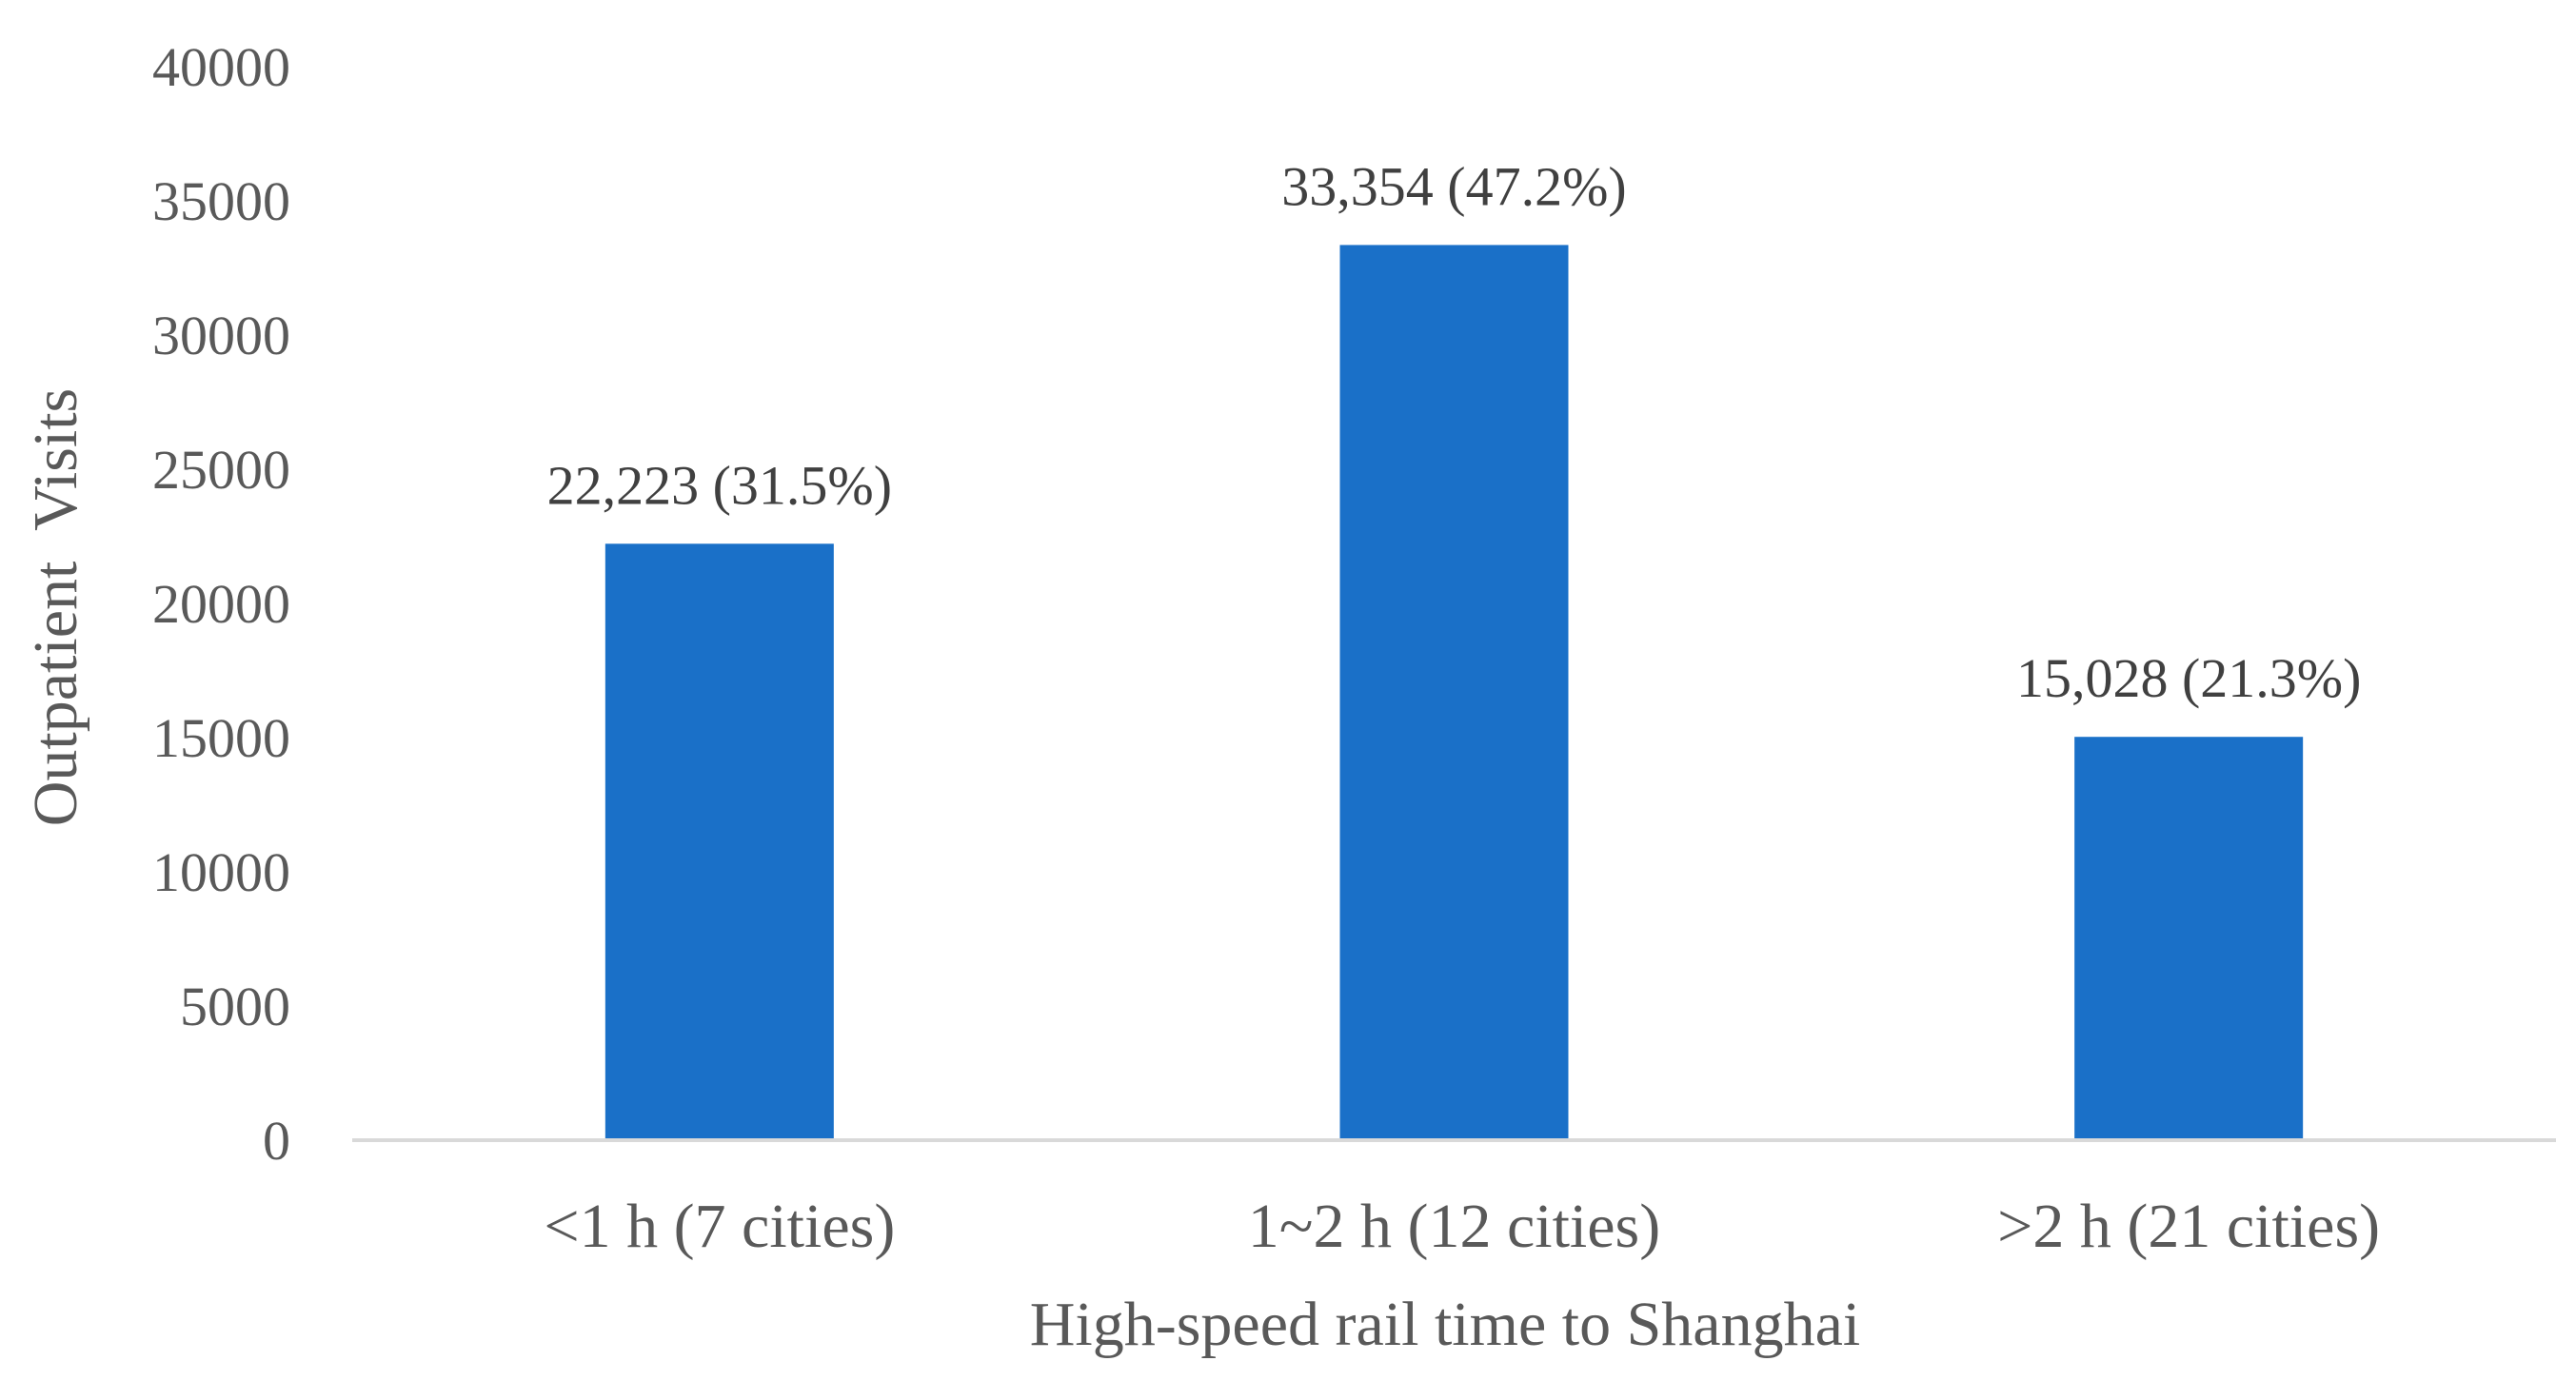 This screenshot has width=2576, height=1381. Describe the element at coordinates (221, 872) in the screenshot. I see `y-tick-label: 10000` at that location.